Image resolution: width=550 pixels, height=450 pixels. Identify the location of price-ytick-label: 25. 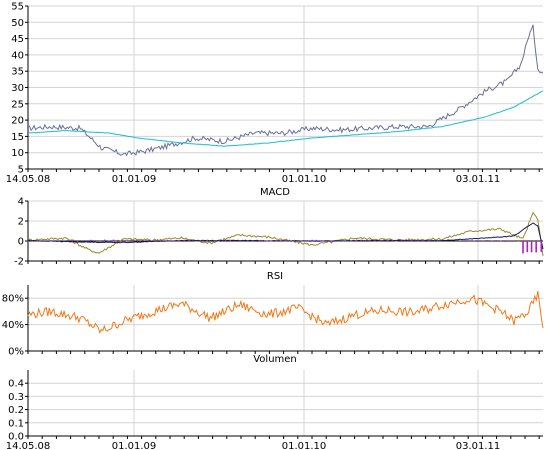
(17, 104).